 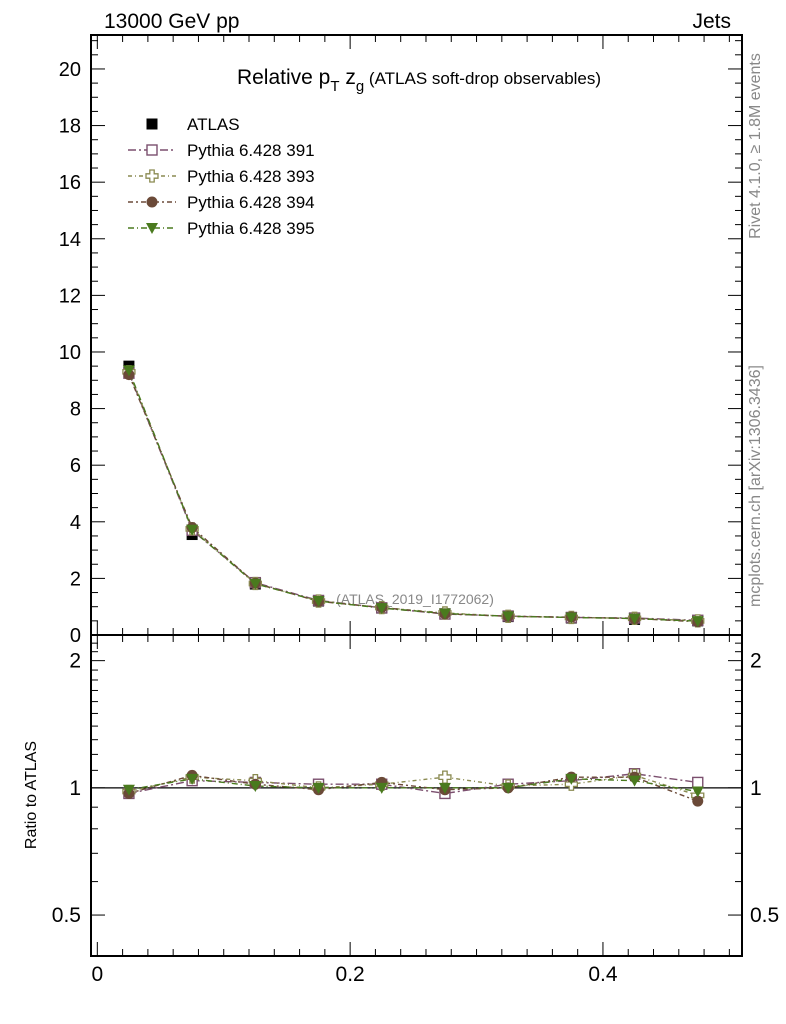 What do you see at coordinates (711, 21) in the screenshot?
I see `process-label: Jets` at bounding box center [711, 21].